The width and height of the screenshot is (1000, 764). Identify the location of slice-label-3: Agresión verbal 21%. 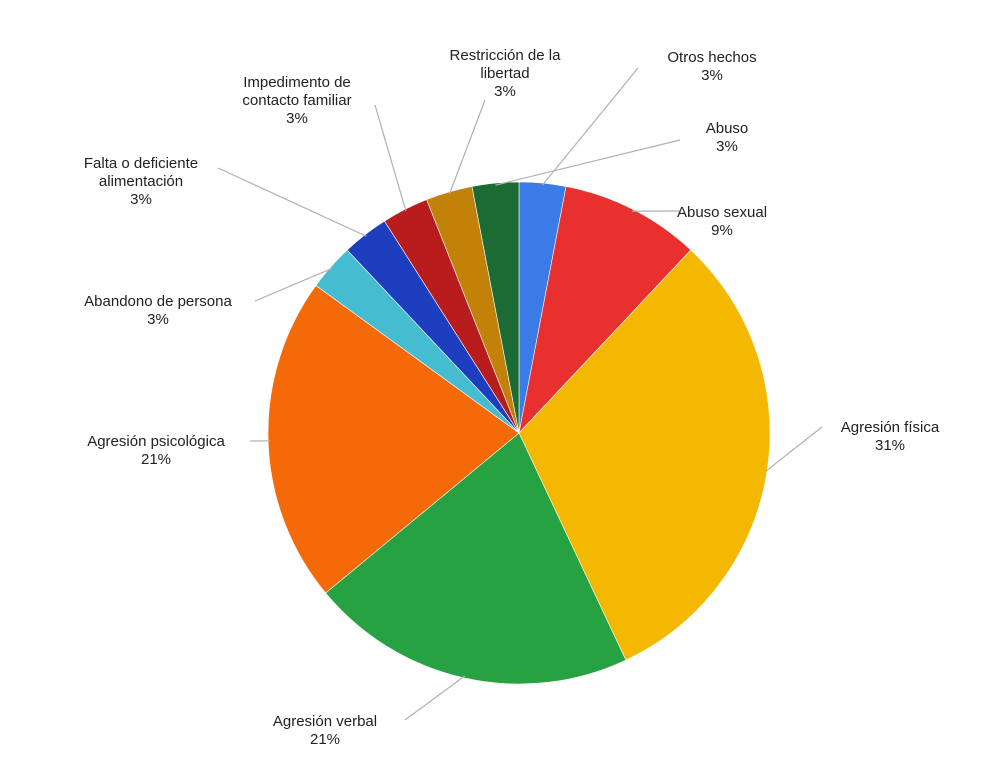
(325, 730).